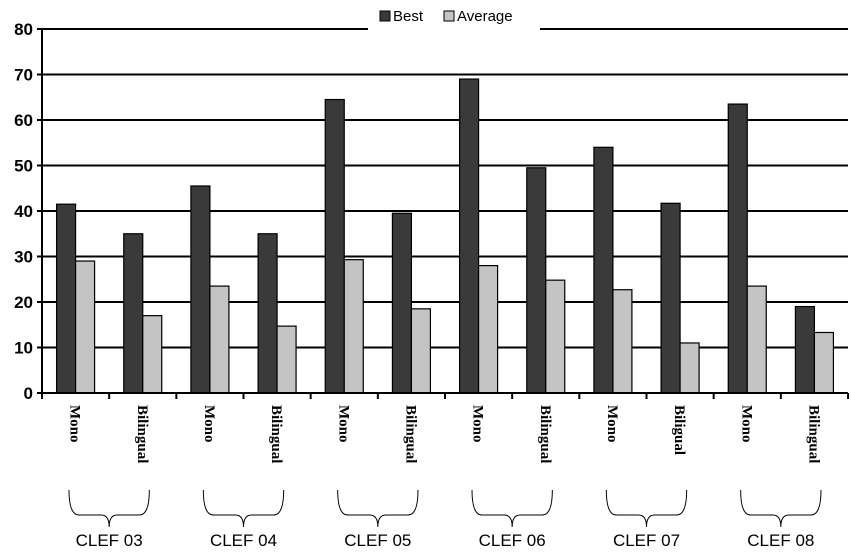  Describe the element at coordinates (23, 29) in the screenshot. I see `y-tick-label-80: 80` at that location.